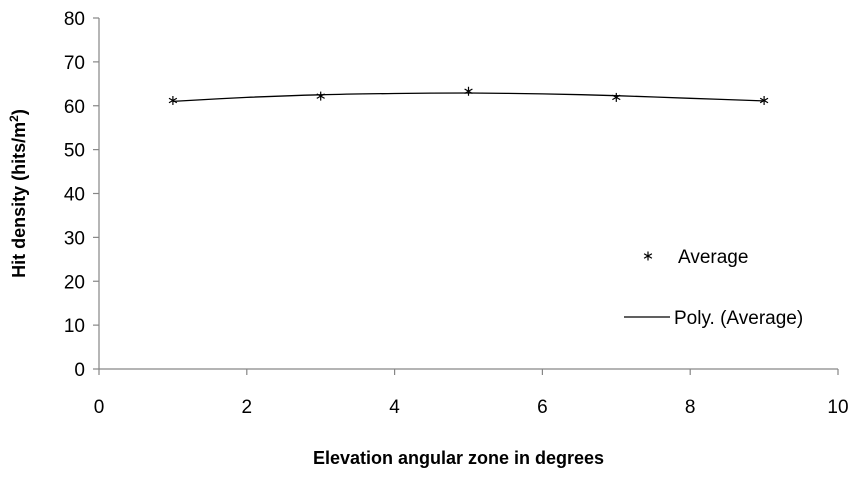 The height and width of the screenshot is (478, 857). Describe the element at coordinates (74, 238) in the screenshot. I see `y-tick-label: 30` at that location.